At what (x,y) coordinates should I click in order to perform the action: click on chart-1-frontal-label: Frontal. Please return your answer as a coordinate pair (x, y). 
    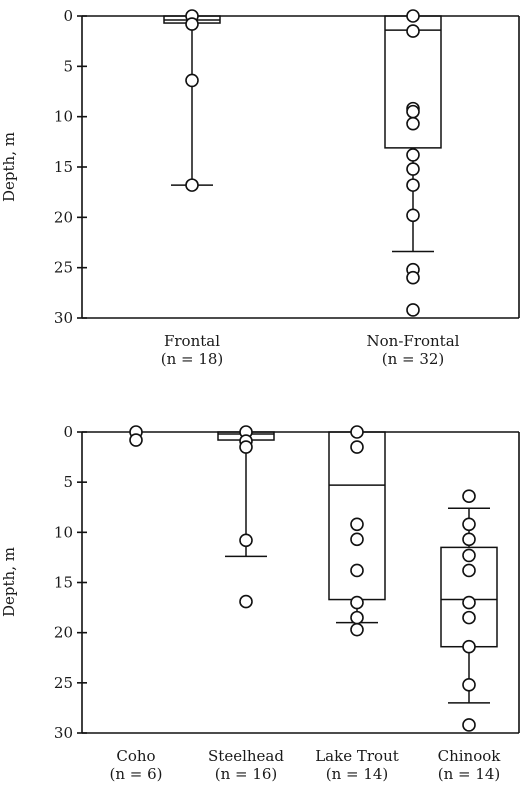
    Looking at the image, I should click on (192, 341).